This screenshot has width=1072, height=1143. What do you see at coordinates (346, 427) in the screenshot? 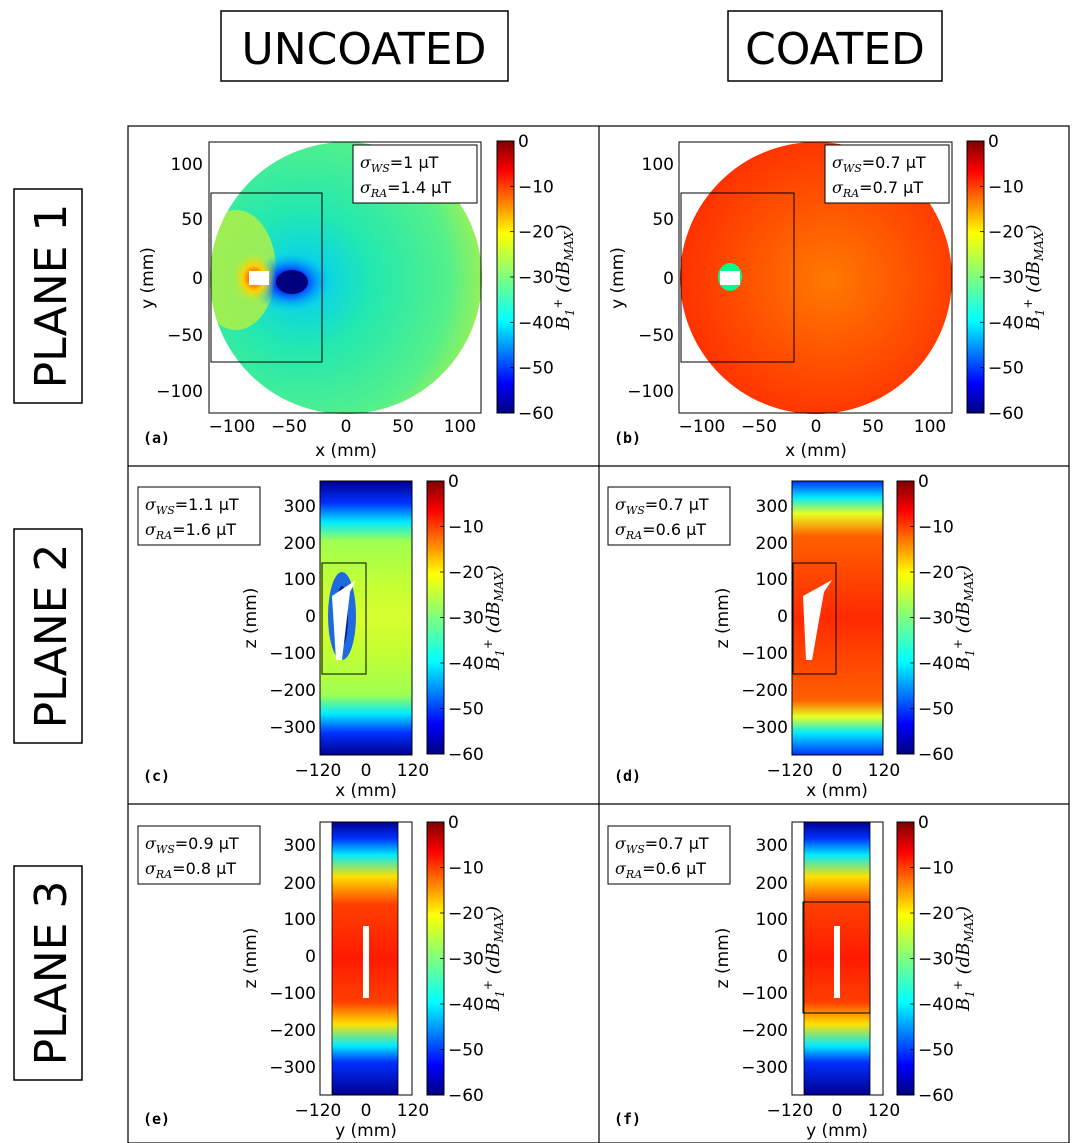
I see `a-xtick: 0` at bounding box center [346, 427].